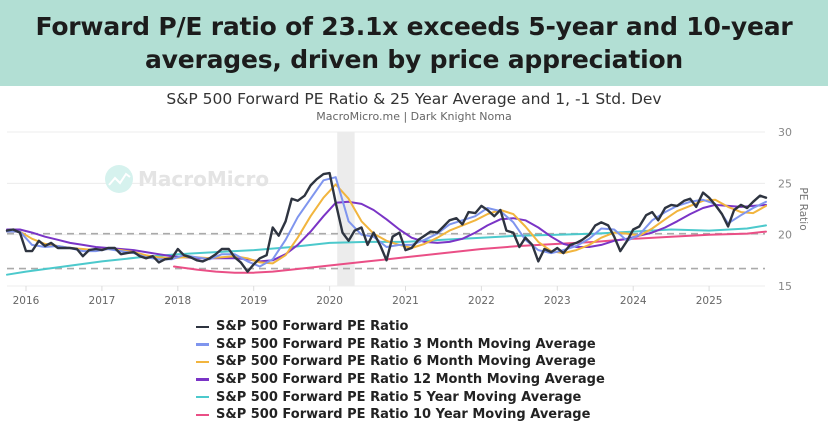  Describe the element at coordinates (414, 116) in the screenshot. I see `chart-subtitle: MacroMicro.me | Dark Knight Noma` at that location.